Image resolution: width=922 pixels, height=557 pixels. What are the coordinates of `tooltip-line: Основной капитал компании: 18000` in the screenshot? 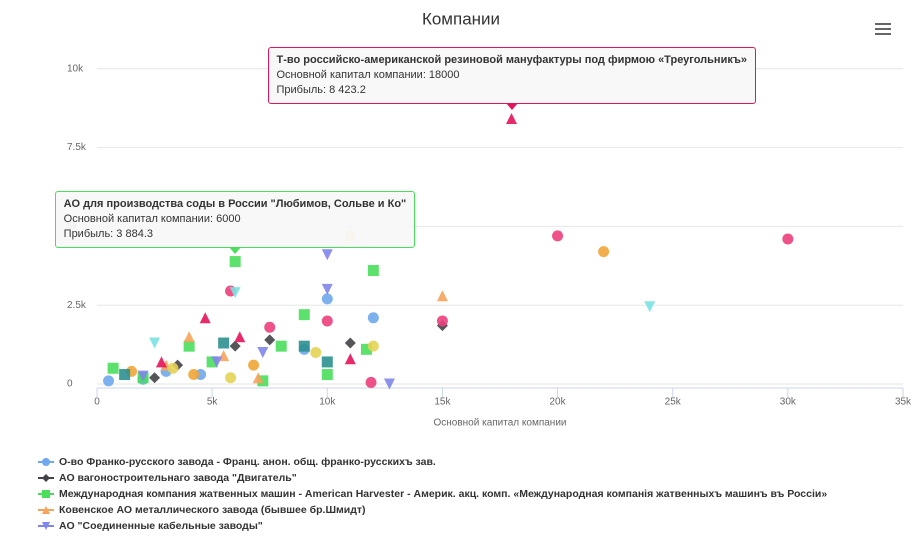 It's located at (368, 75).